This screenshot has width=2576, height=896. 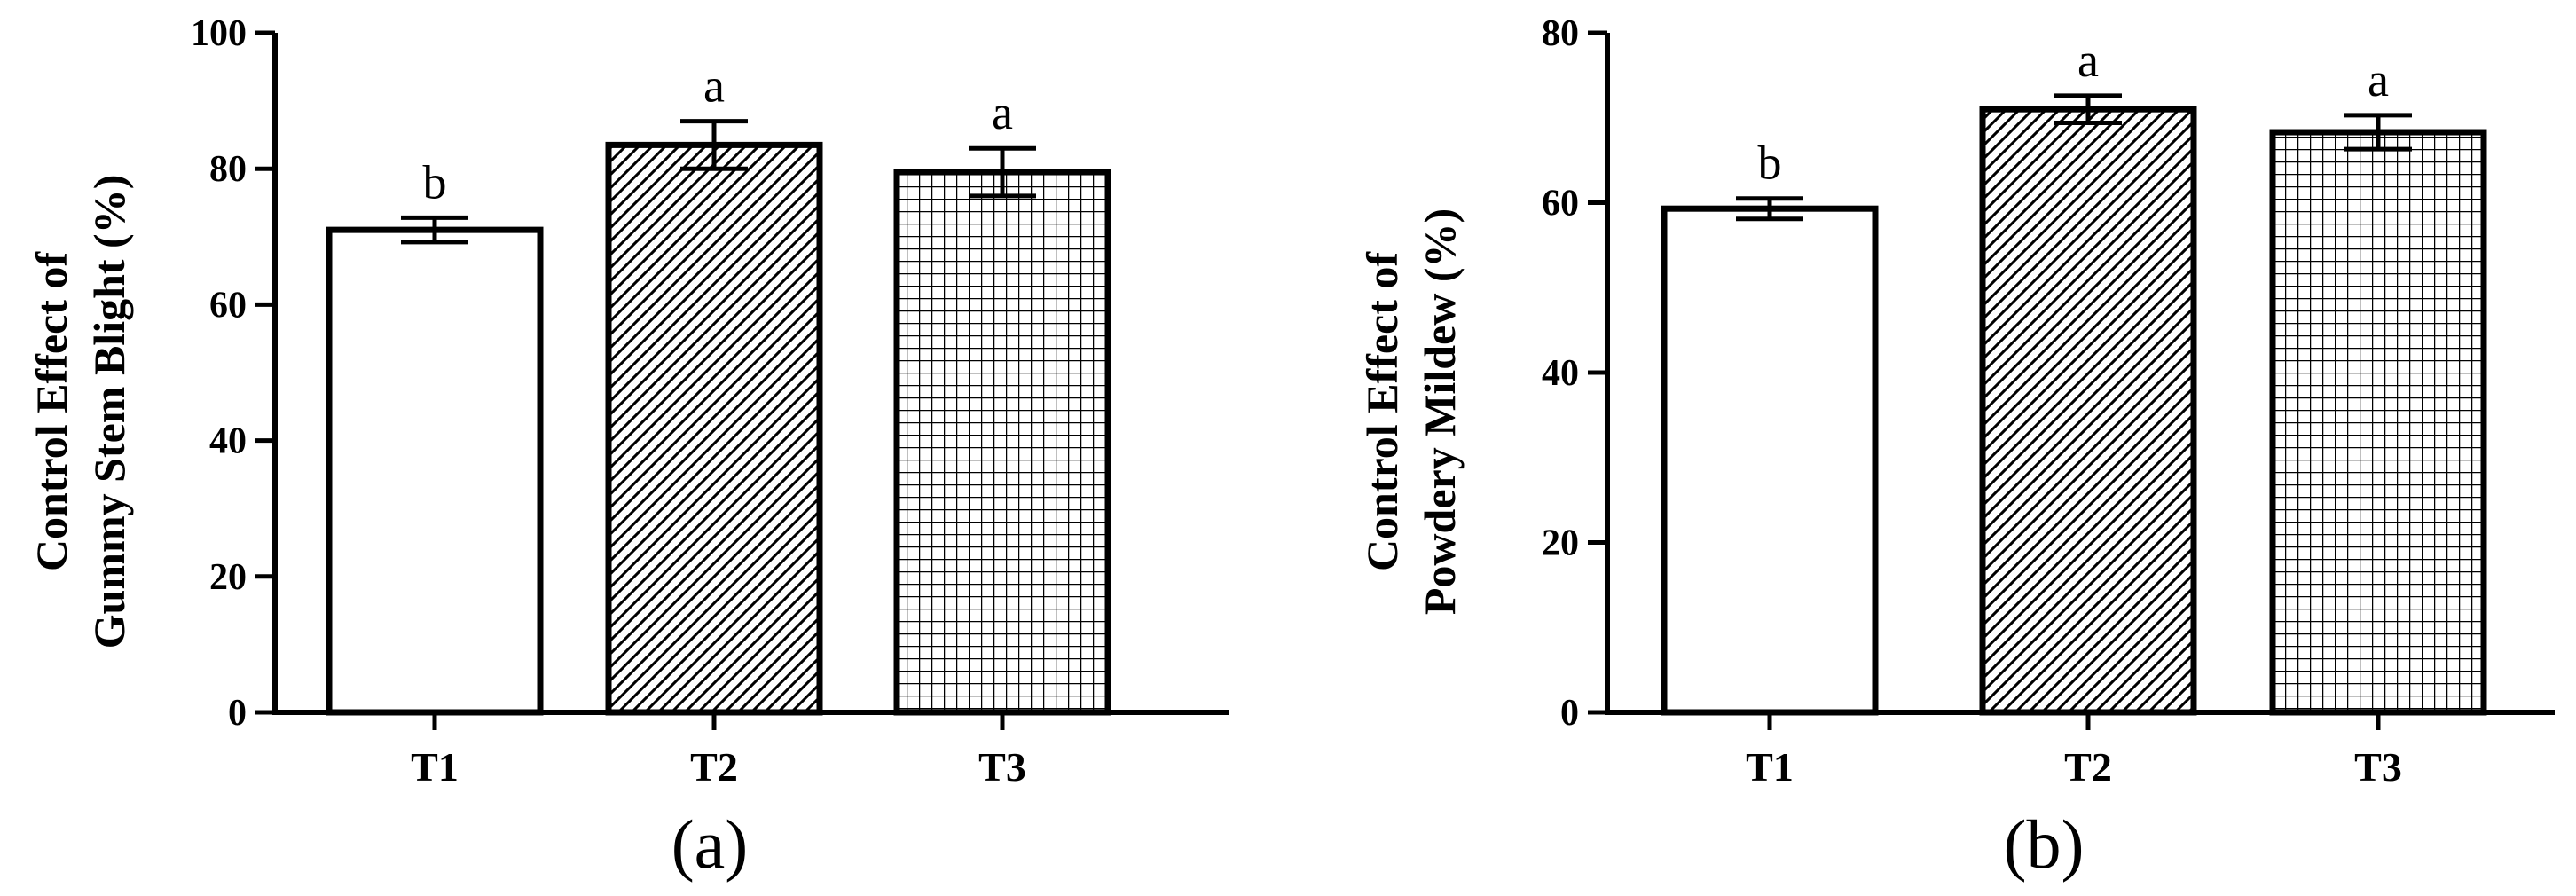 What do you see at coordinates (710, 844) in the screenshot?
I see `panel-label-a: (a)` at bounding box center [710, 844].